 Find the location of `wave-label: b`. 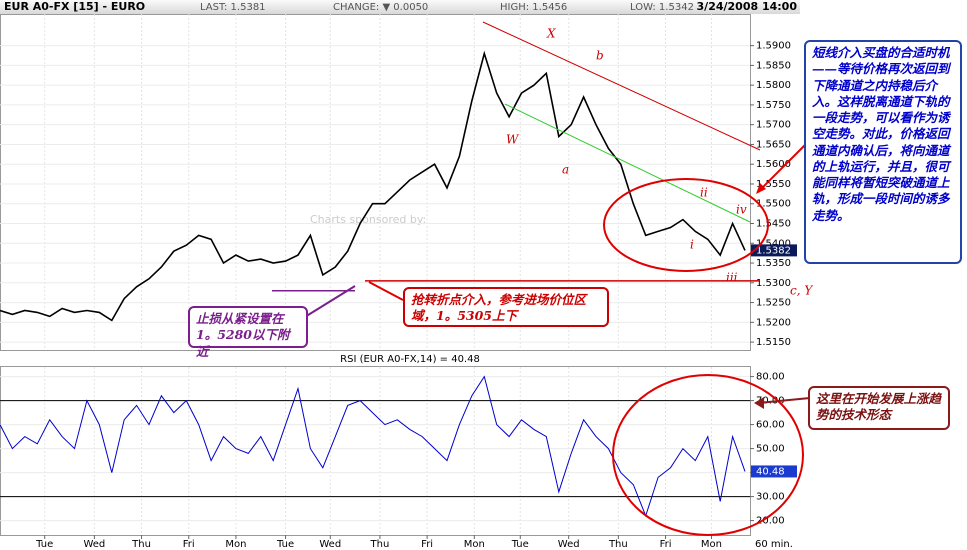

wave-label: b is located at coordinates (600, 56).